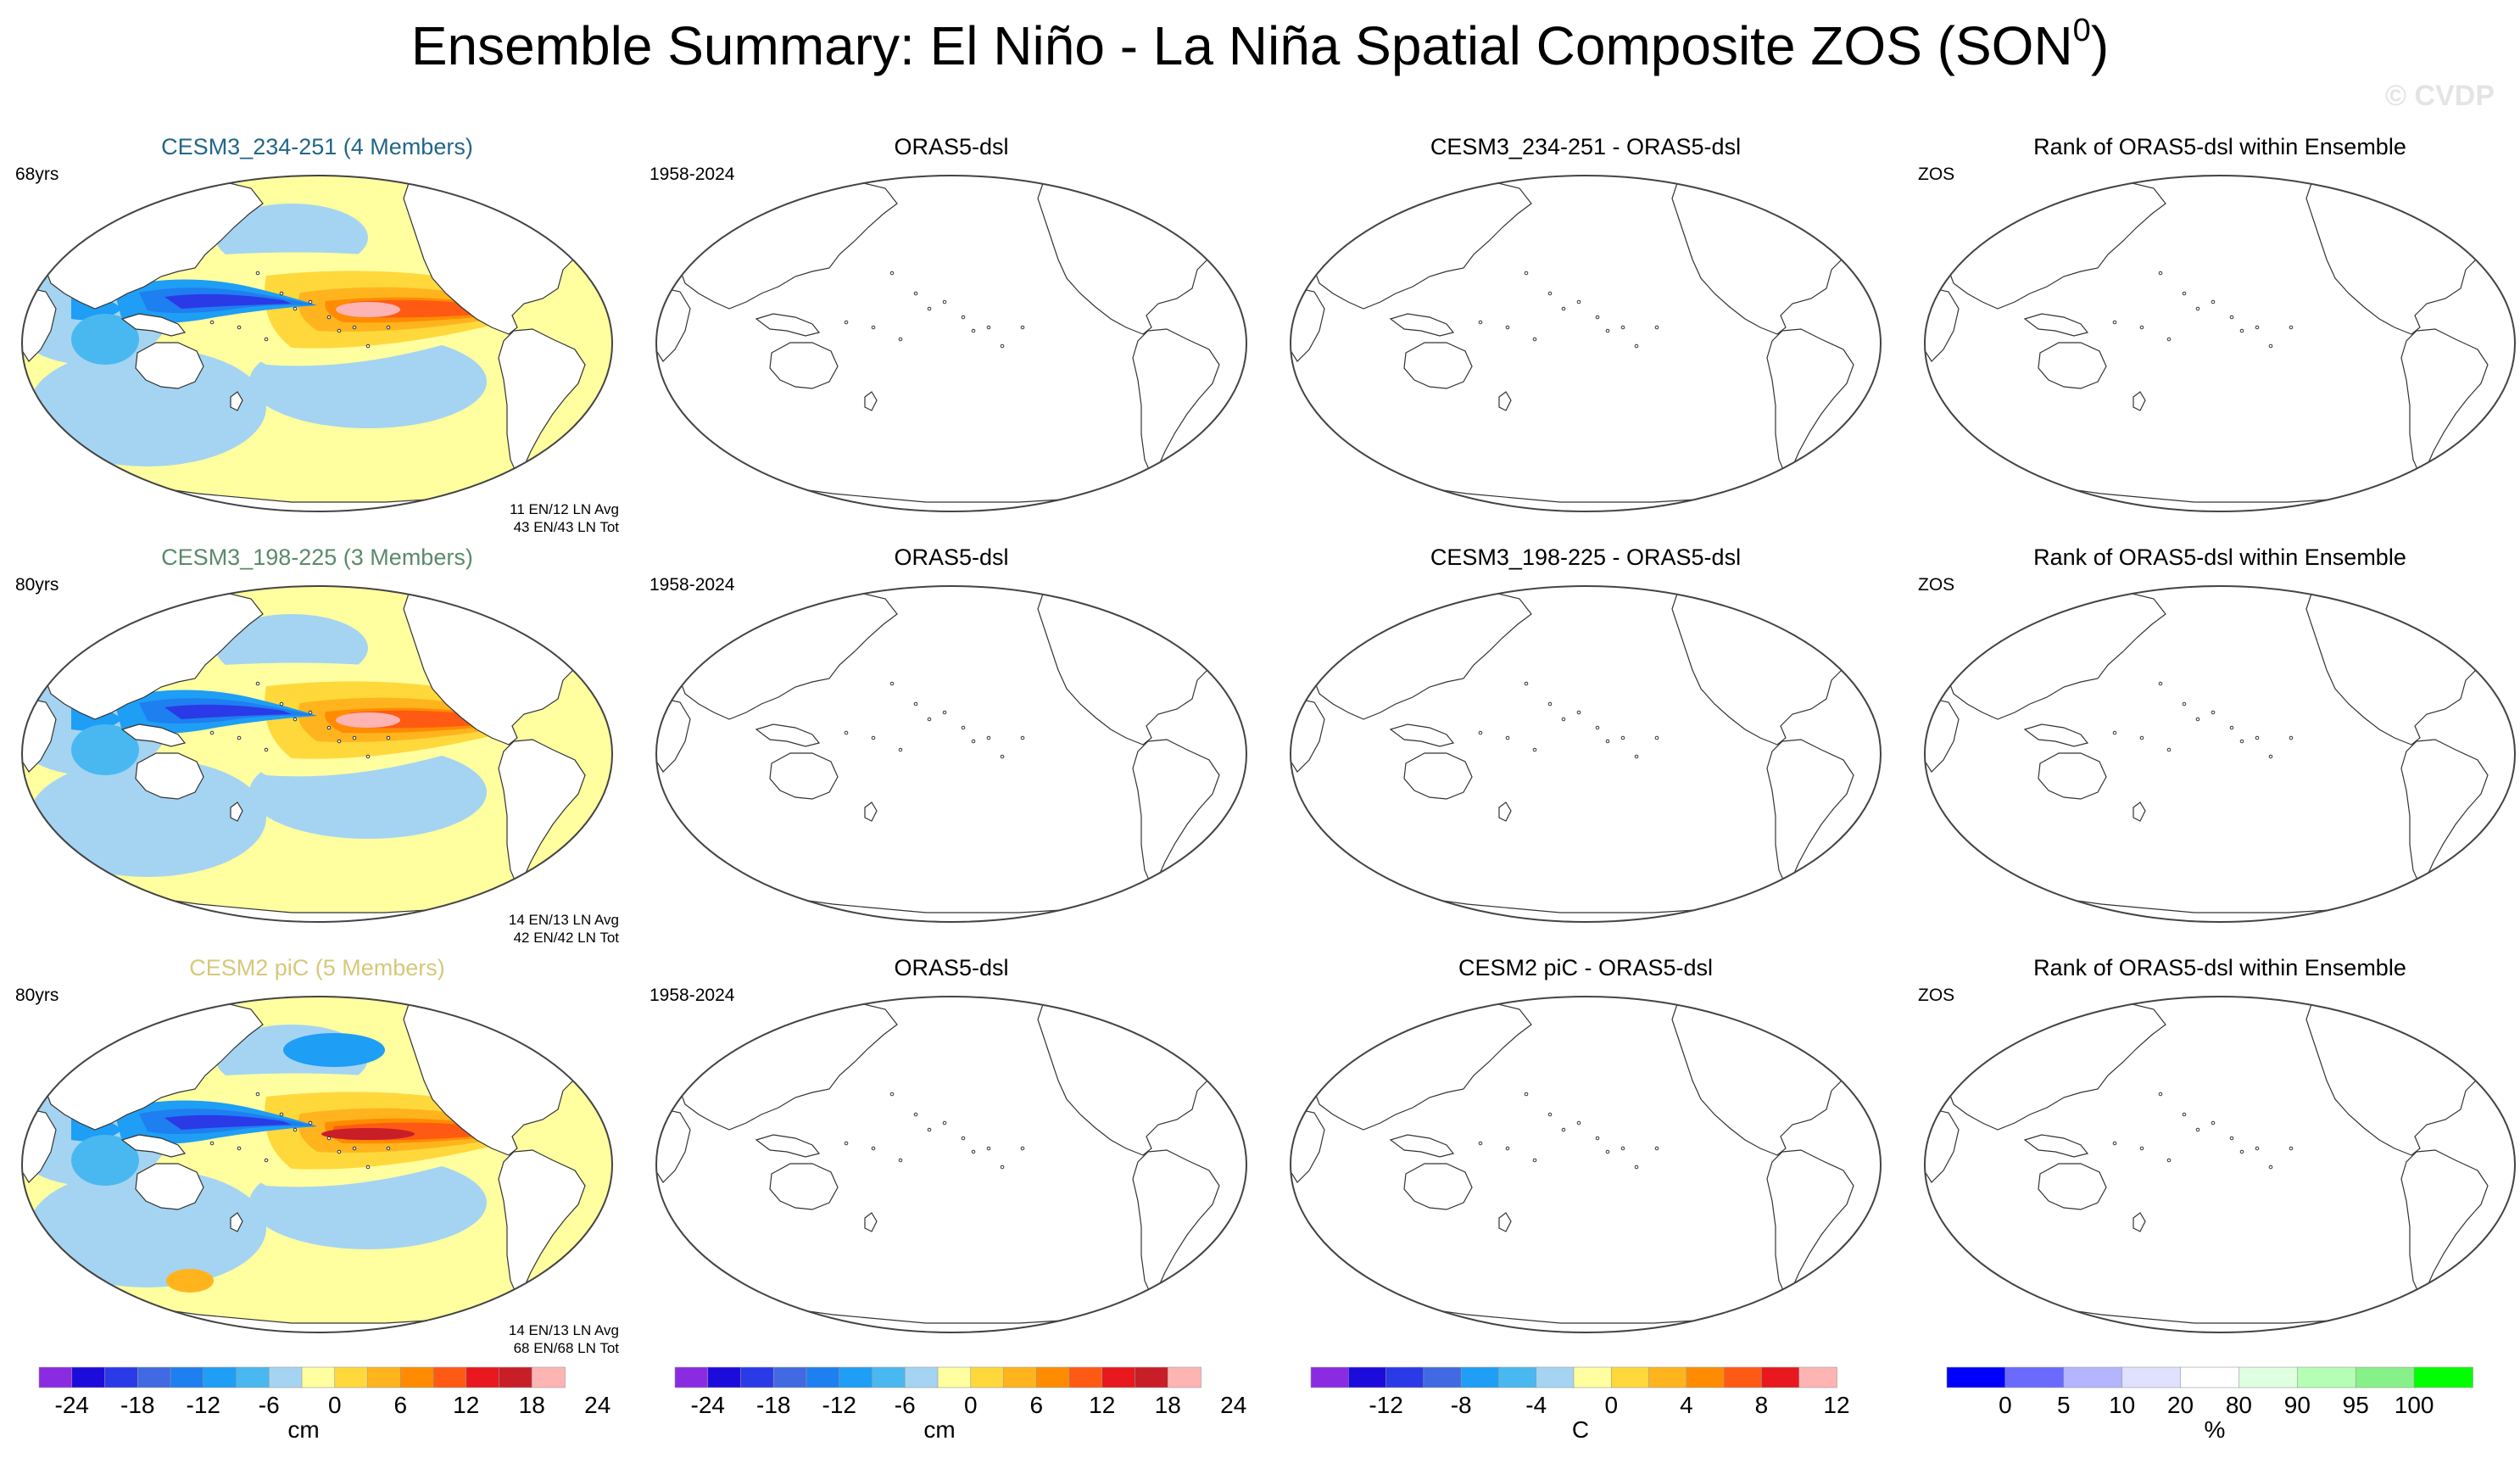 This screenshot has height=1469, width=2520. I want to click on panel-title: CESM2 piC - ORAS5-dsl, so click(1586, 968).